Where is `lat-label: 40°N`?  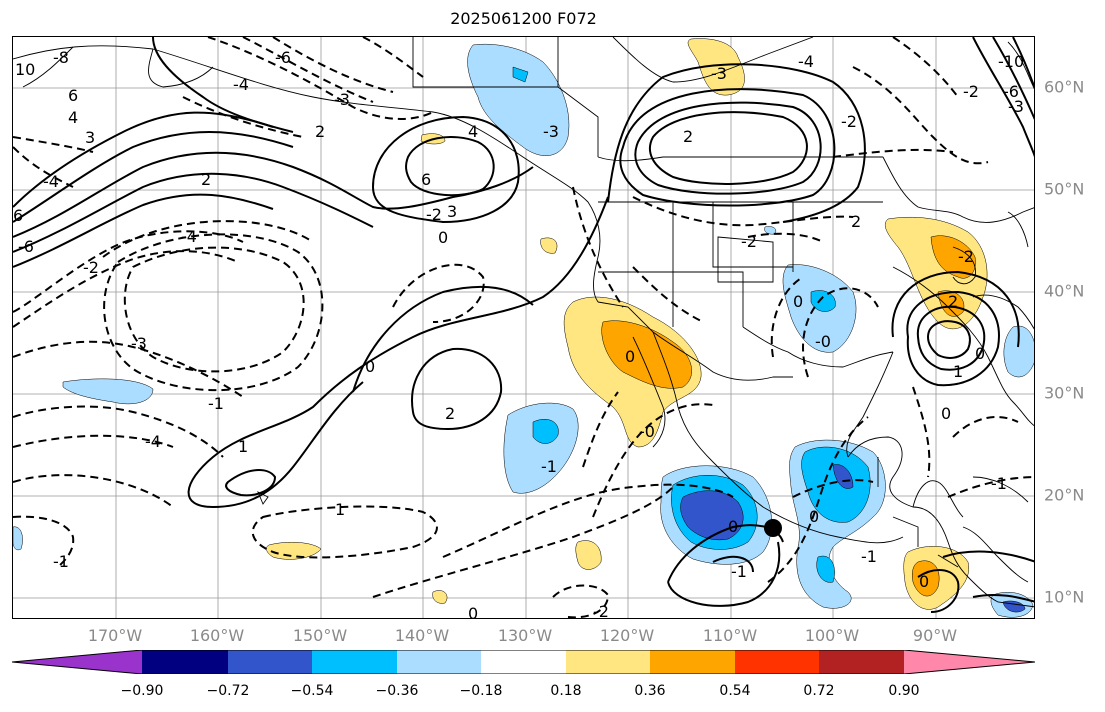
lat-label: 40°N is located at coordinates (1064, 291).